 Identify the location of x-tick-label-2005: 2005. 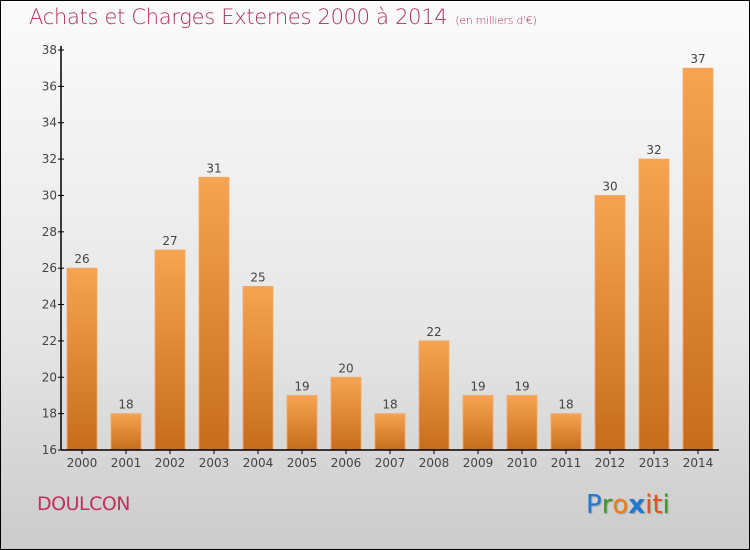
(302, 463).